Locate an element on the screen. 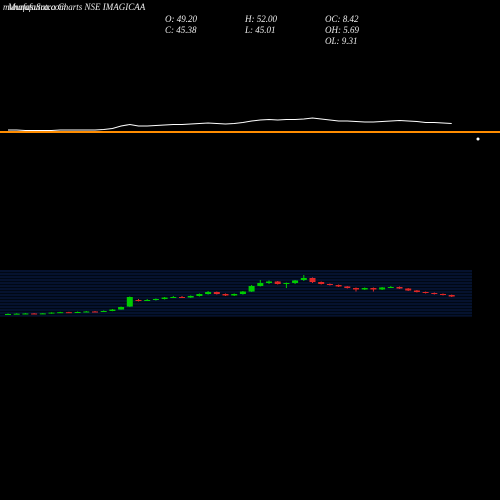 This screenshot has width=500, height=500. chart-title: MunafaSutra Charts NSE IMAGICAA is located at coordinates (76, 7).